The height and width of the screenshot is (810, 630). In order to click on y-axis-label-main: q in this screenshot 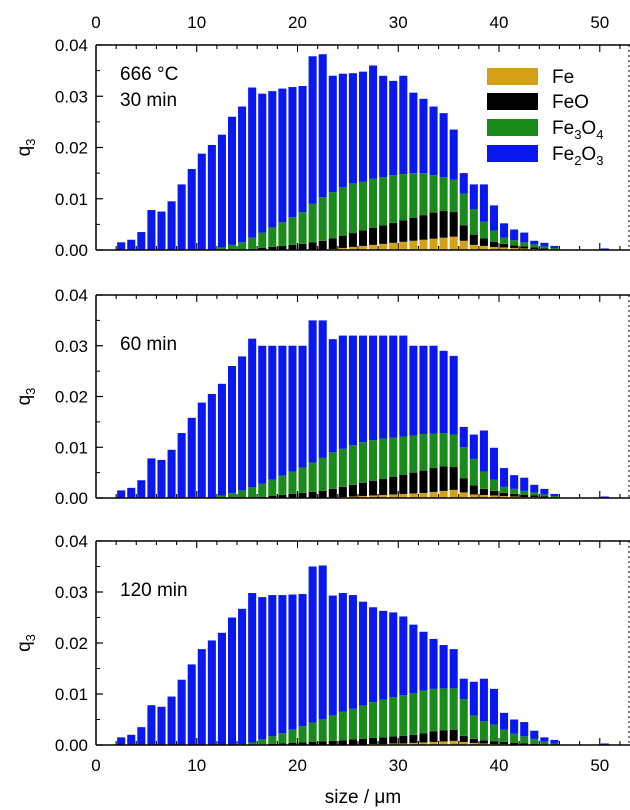, I will do `click(24, 646)`.